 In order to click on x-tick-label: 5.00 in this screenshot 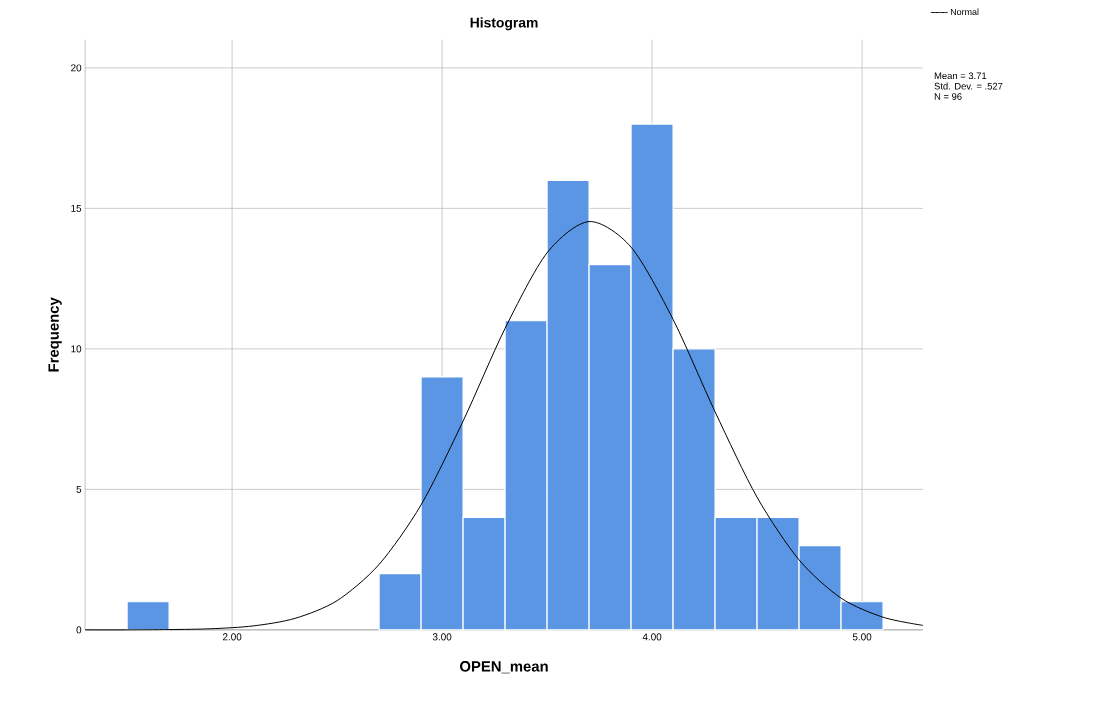, I will do `click(862, 637)`.